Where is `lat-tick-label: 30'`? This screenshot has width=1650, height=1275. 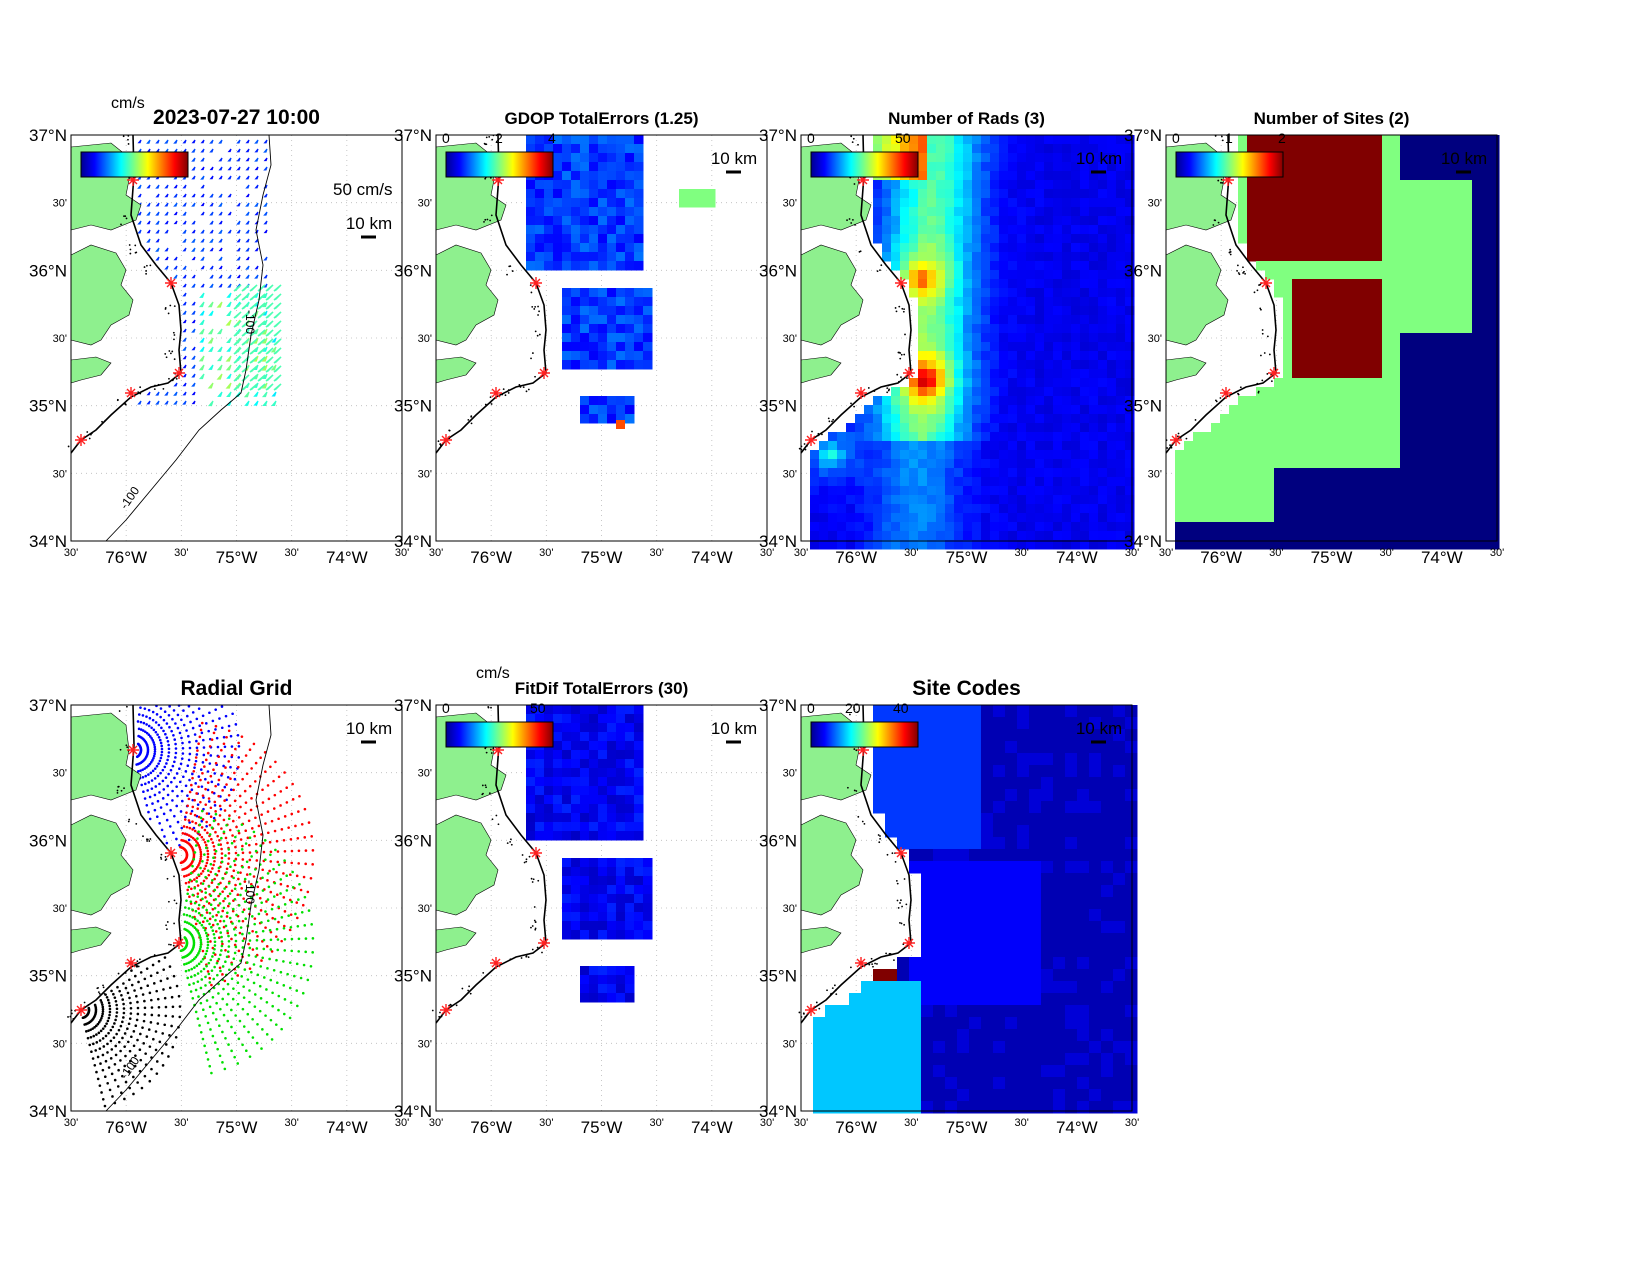
lat-tick-label: 30' is located at coordinates (60, 474).